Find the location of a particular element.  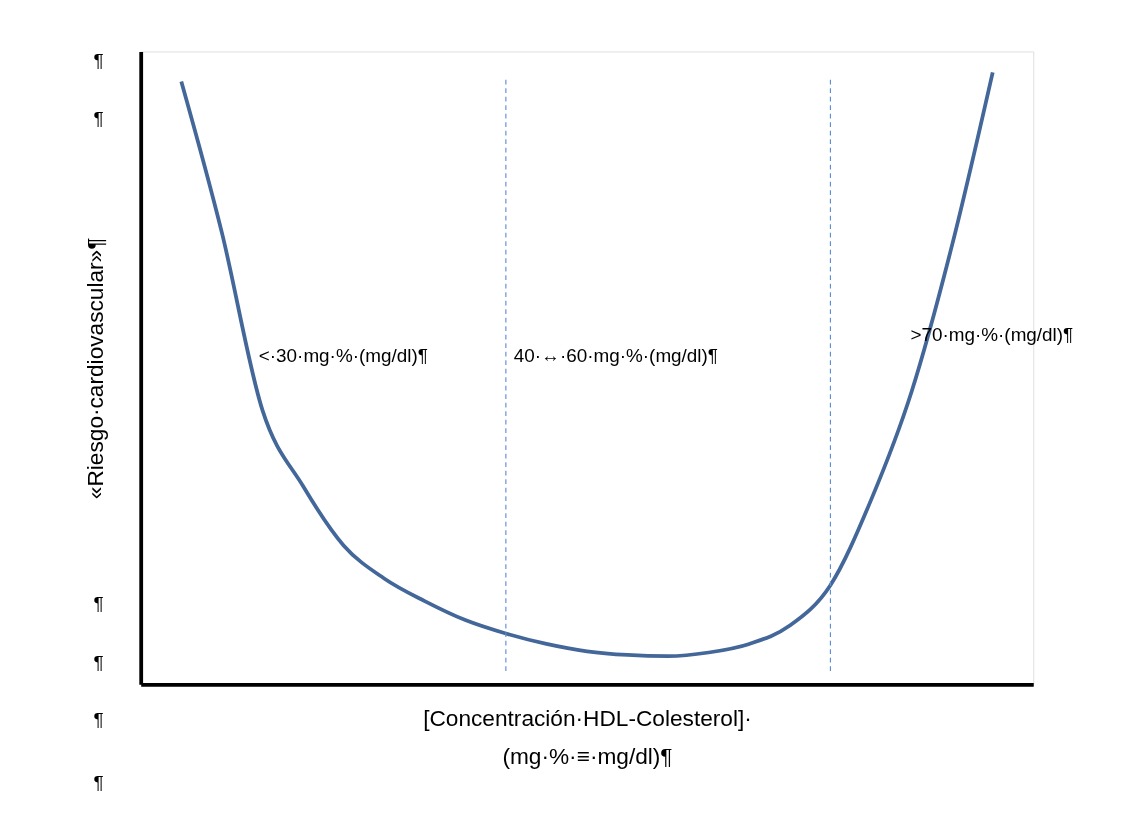

annotation: 40·↔·60·mg·%·(mg/dl)¶ is located at coordinates (615, 356).